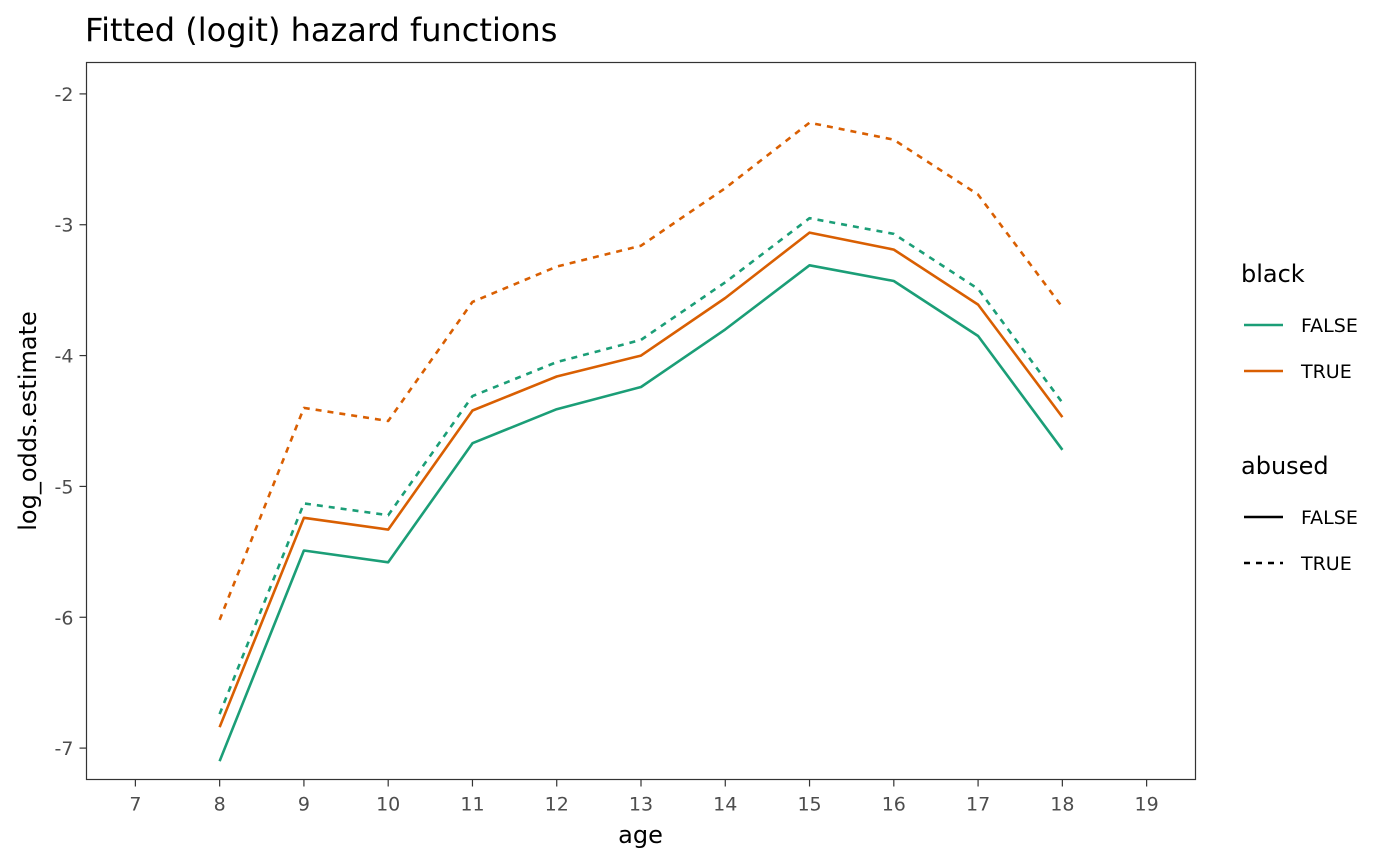  Describe the element at coordinates (64, 357) in the screenshot. I see `y-tick-label: -4` at that location.